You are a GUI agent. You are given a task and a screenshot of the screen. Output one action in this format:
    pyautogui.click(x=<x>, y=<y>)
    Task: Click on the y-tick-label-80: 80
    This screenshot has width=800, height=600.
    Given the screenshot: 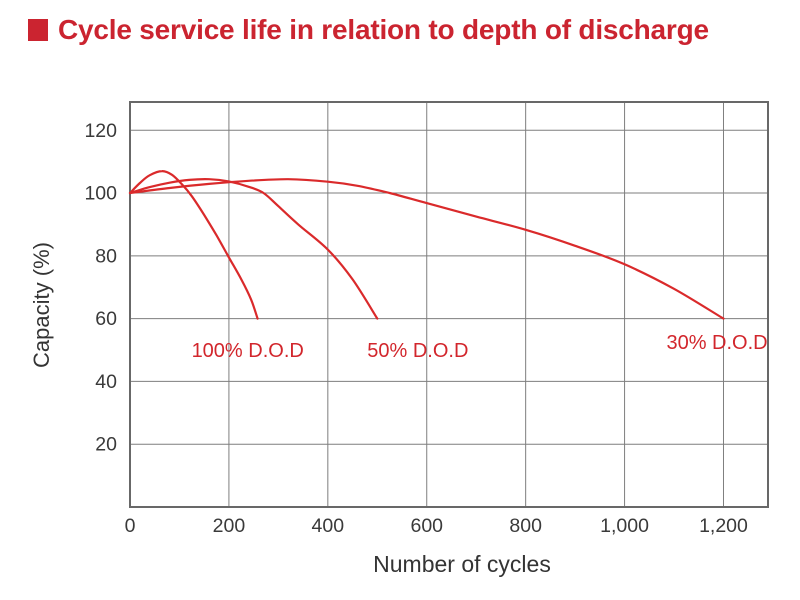 What is the action you would take?
    pyautogui.click(x=106, y=256)
    